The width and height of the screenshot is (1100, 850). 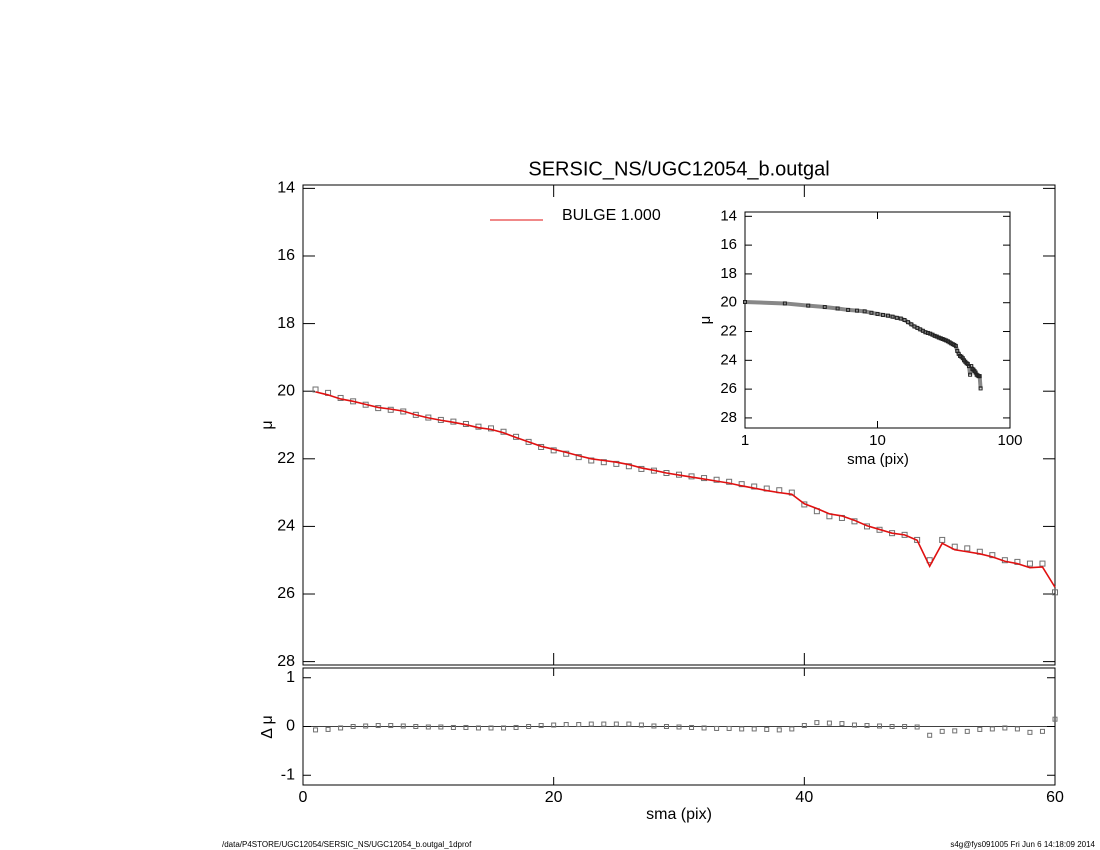 I want to click on y-tick-label: 0, so click(x=290, y=726).